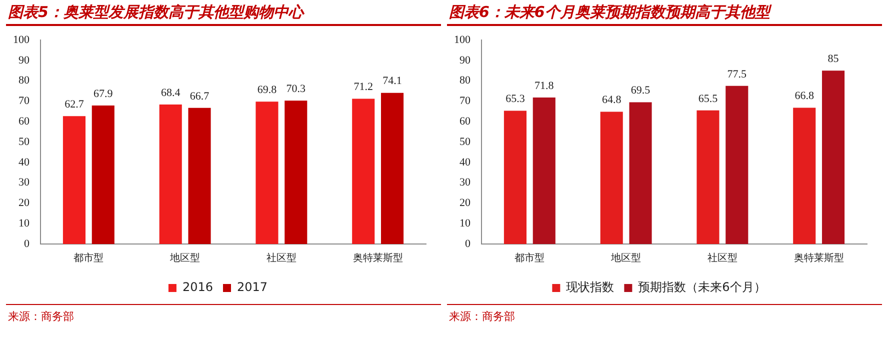 This screenshot has height=346, width=887. Describe the element at coordinates (737, 74) in the screenshot. I see `data-label: 77.5` at that location.